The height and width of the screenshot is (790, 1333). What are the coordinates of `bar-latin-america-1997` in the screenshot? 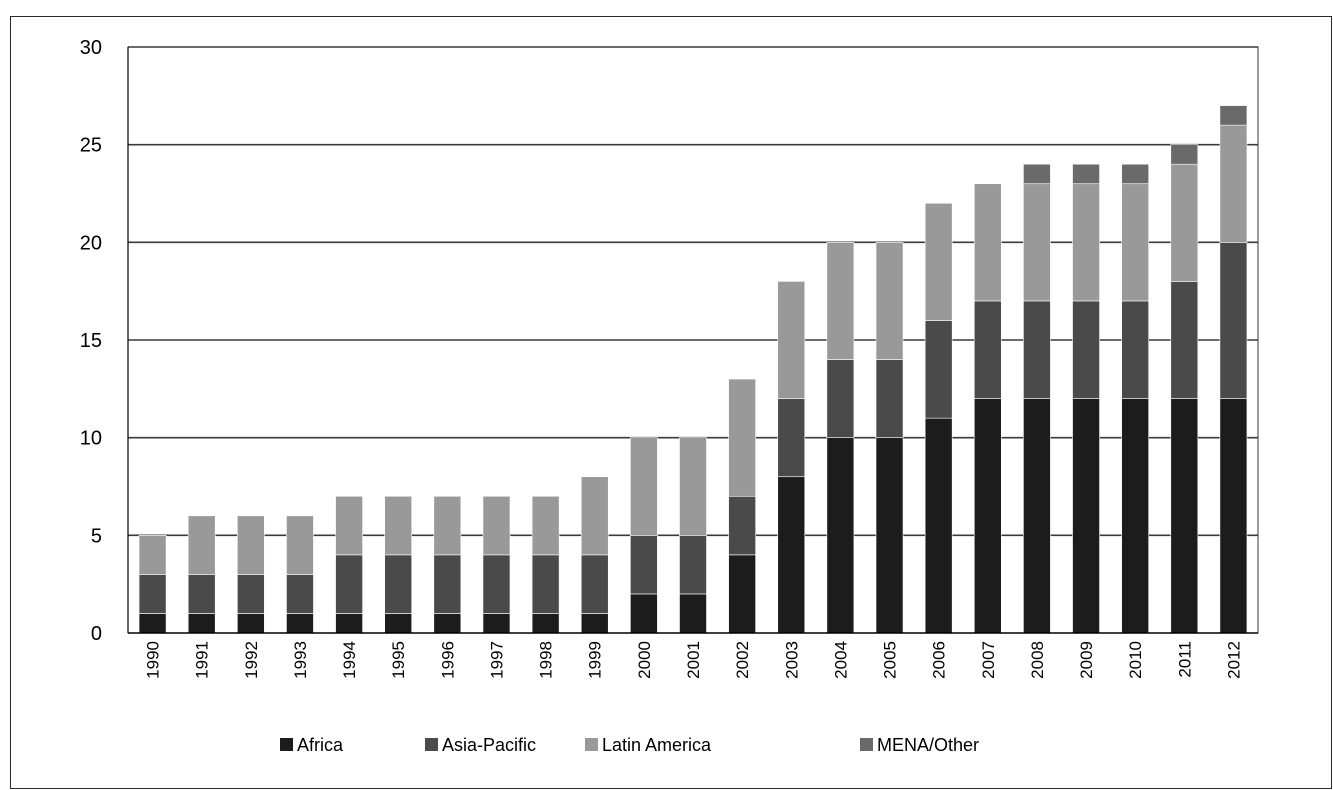 It's located at (496, 525).